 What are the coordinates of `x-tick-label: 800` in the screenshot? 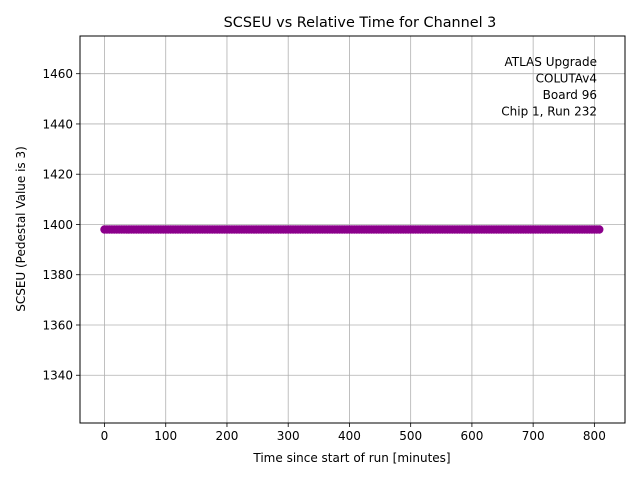 It's located at (594, 436).